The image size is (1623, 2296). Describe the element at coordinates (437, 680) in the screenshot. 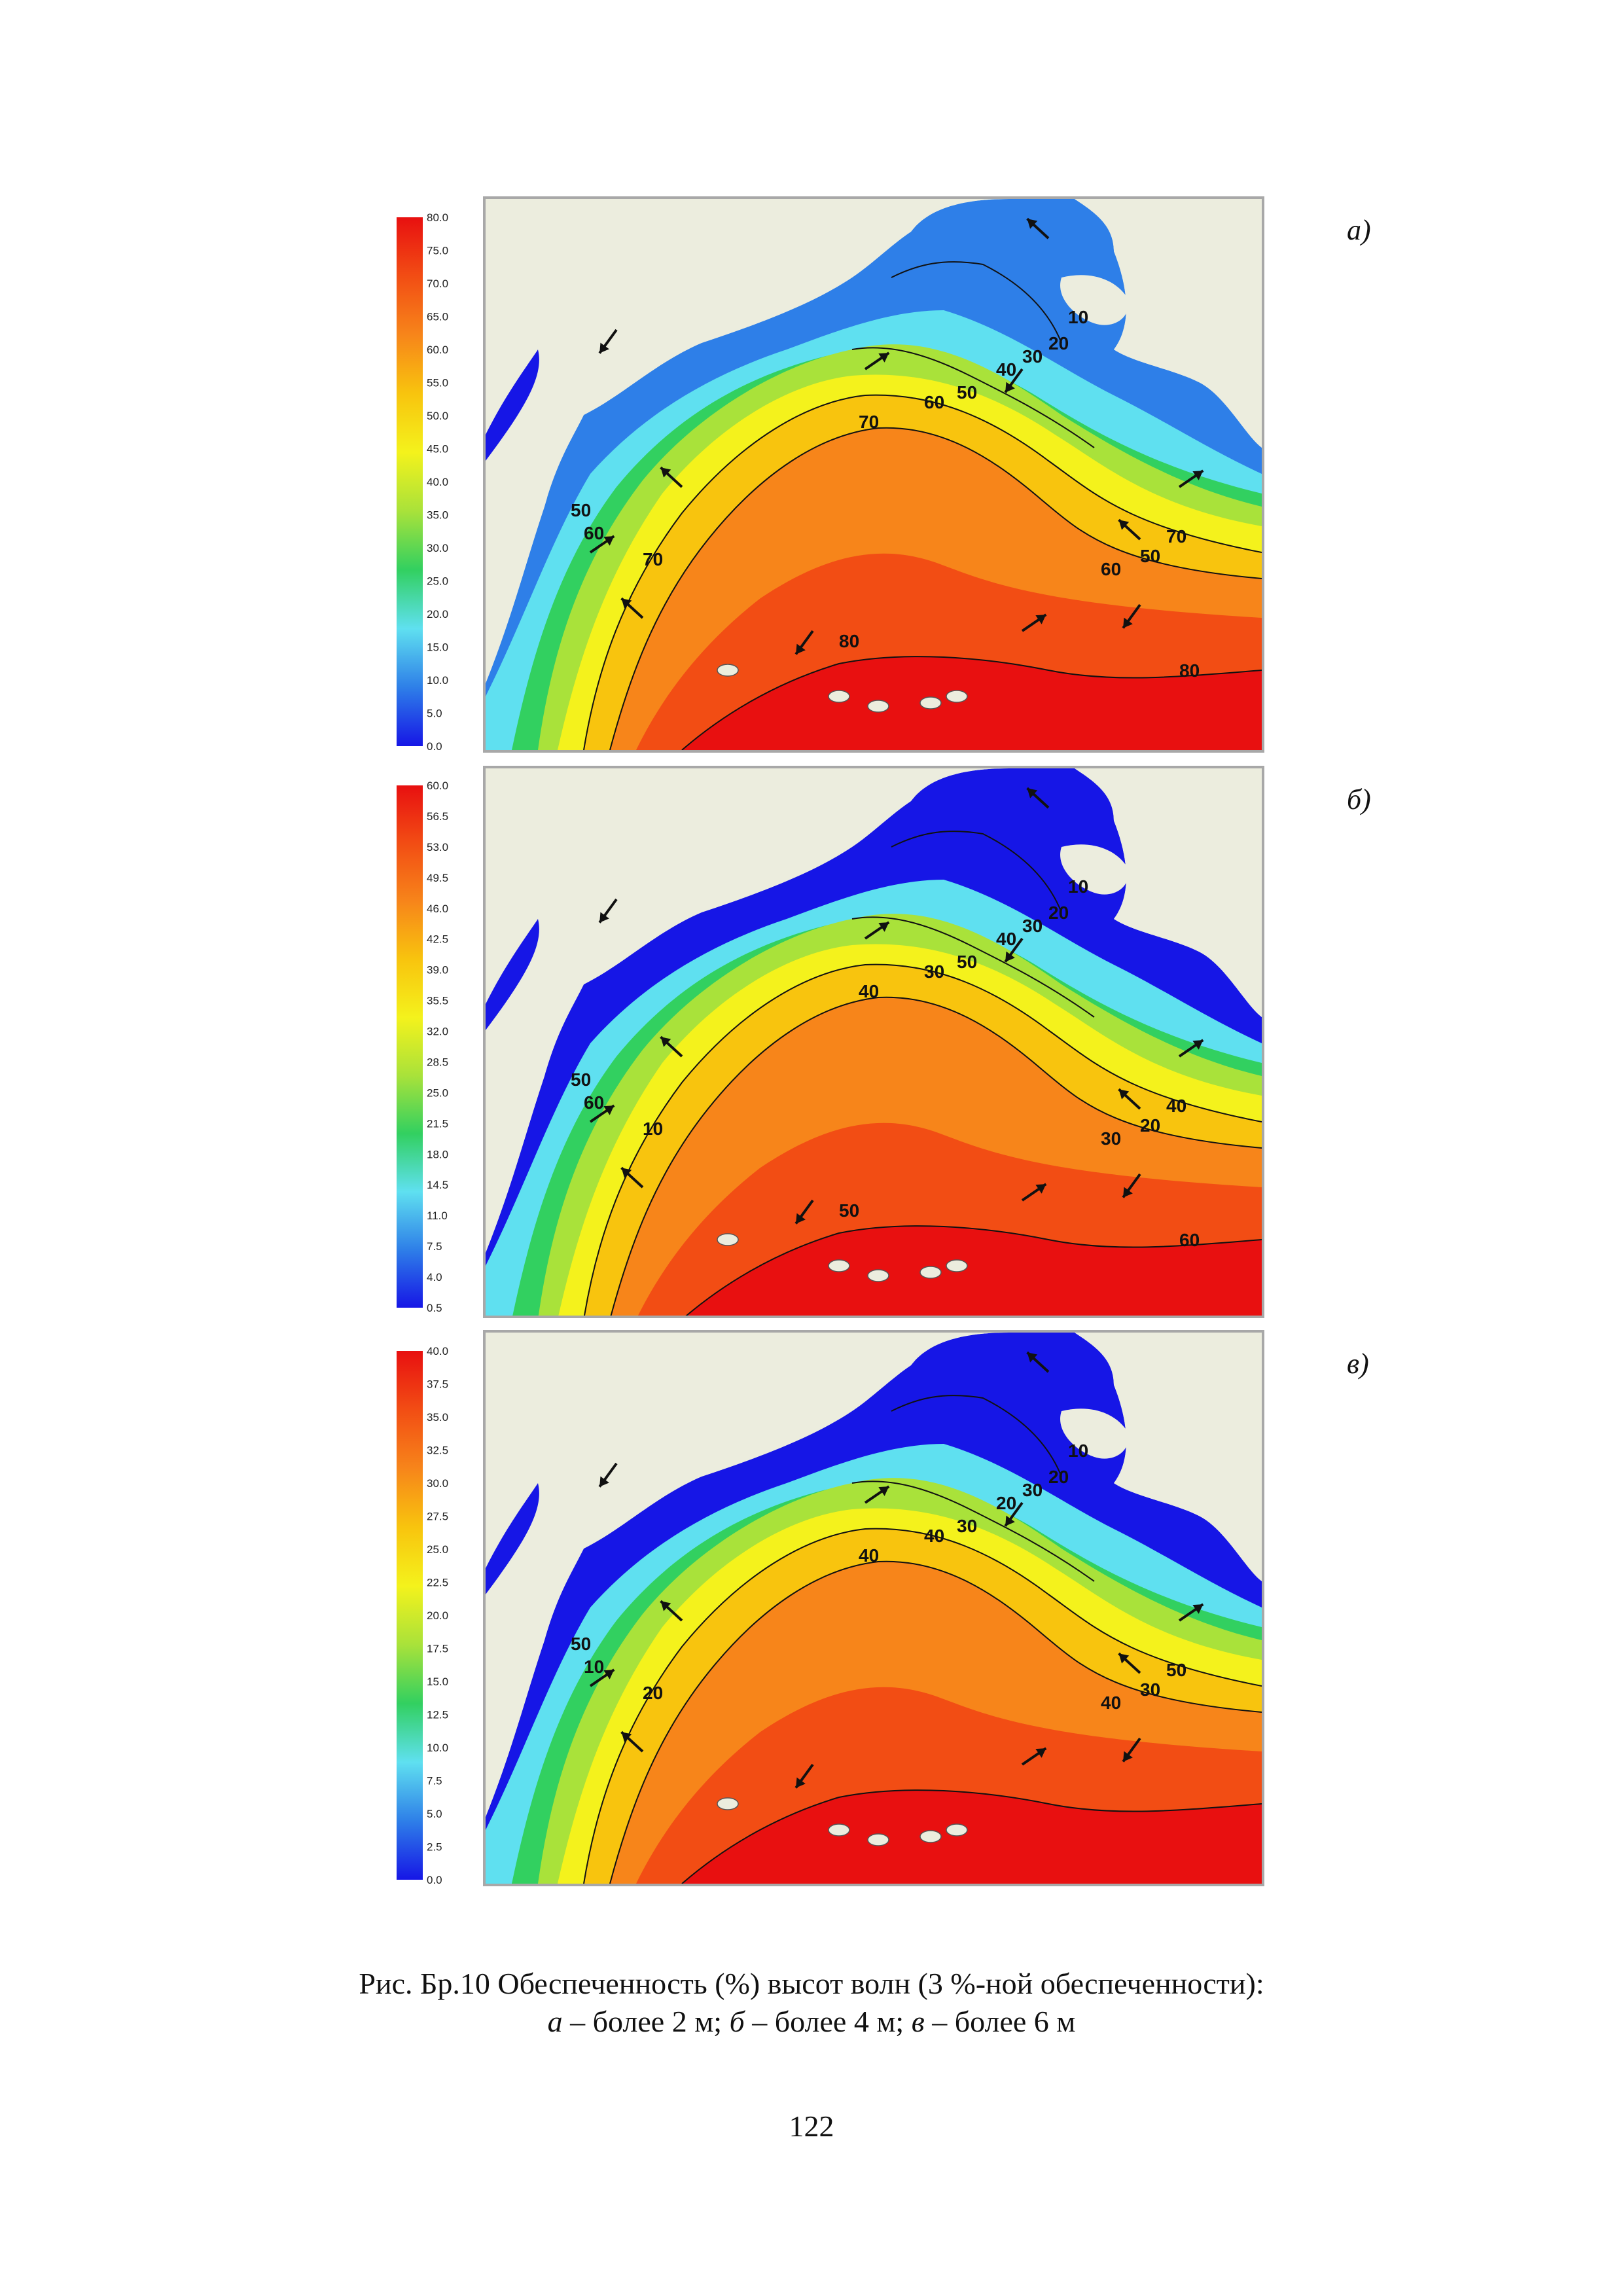

I see `colorbar-a-tick: 10.0` at that location.